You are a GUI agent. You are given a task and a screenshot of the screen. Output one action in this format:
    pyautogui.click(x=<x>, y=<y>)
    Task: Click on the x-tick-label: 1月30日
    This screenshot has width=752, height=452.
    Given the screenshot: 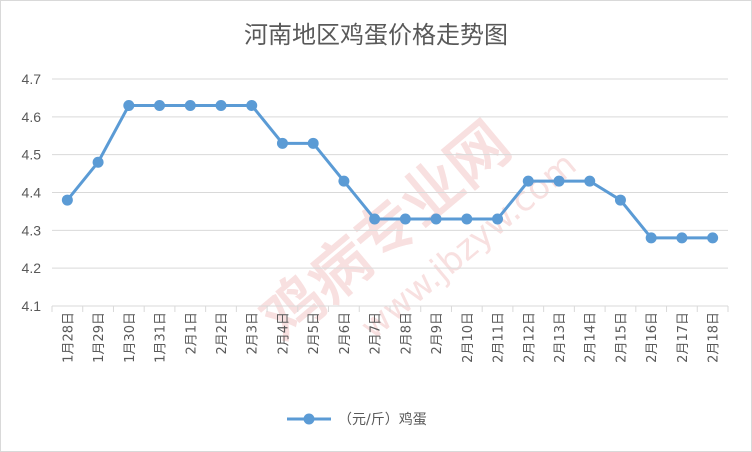 What is the action you would take?
    pyautogui.click(x=130, y=337)
    